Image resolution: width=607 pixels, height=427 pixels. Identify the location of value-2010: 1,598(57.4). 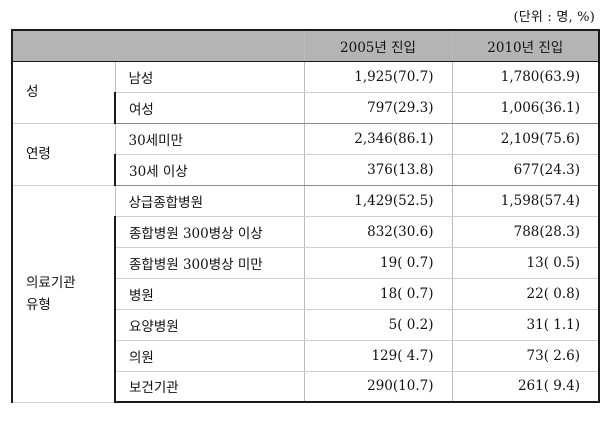
(525, 200).